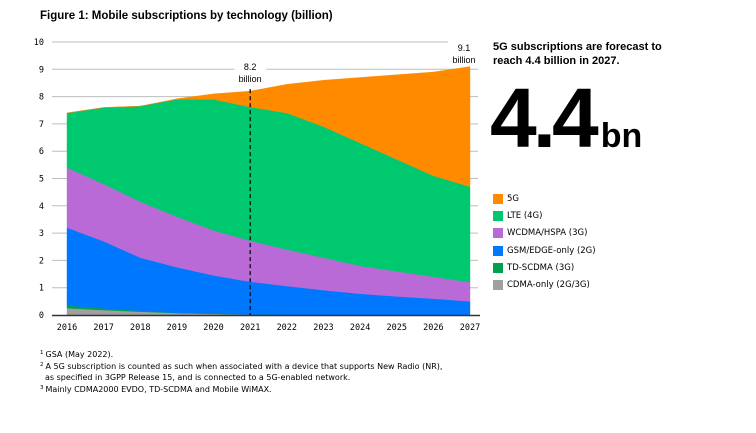 The width and height of the screenshot is (756, 433). Describe the element at coordinates (323, 328) in the screenshot. I see `x-tick-label: 2023` at that location.